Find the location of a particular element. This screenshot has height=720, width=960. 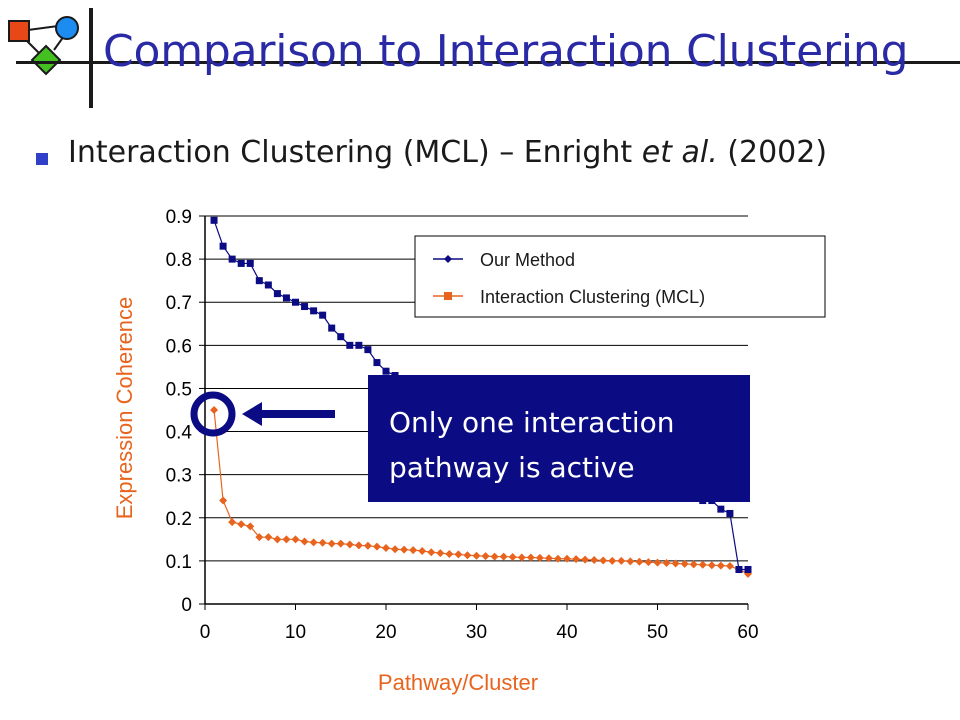

bullet-text-suffix: (2002) is located at coordinates (772, 152).